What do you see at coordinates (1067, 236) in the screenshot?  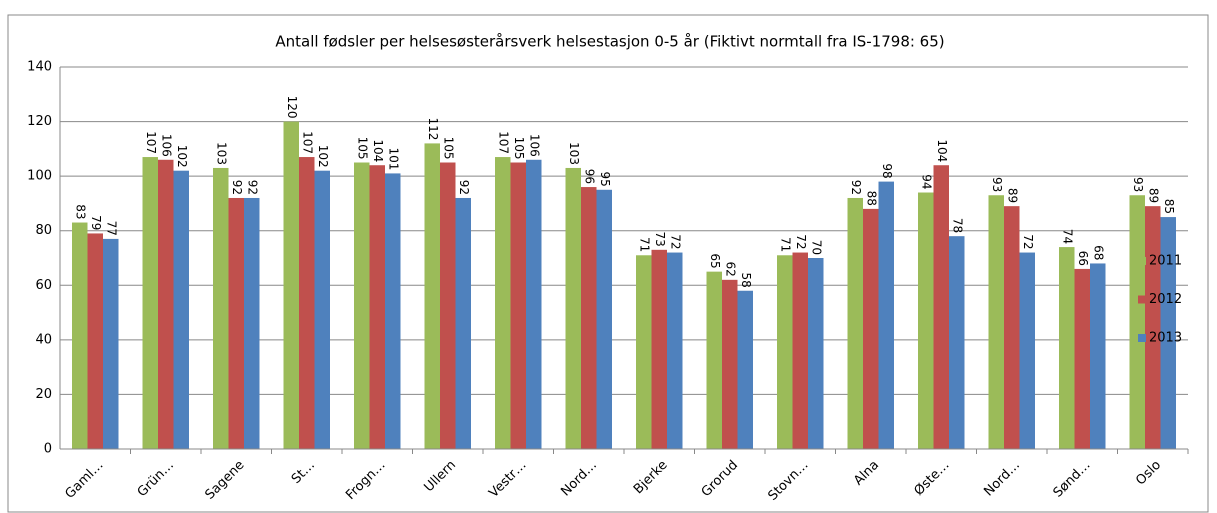 I see `data-label: 74` at bounding box center [1067, 236].